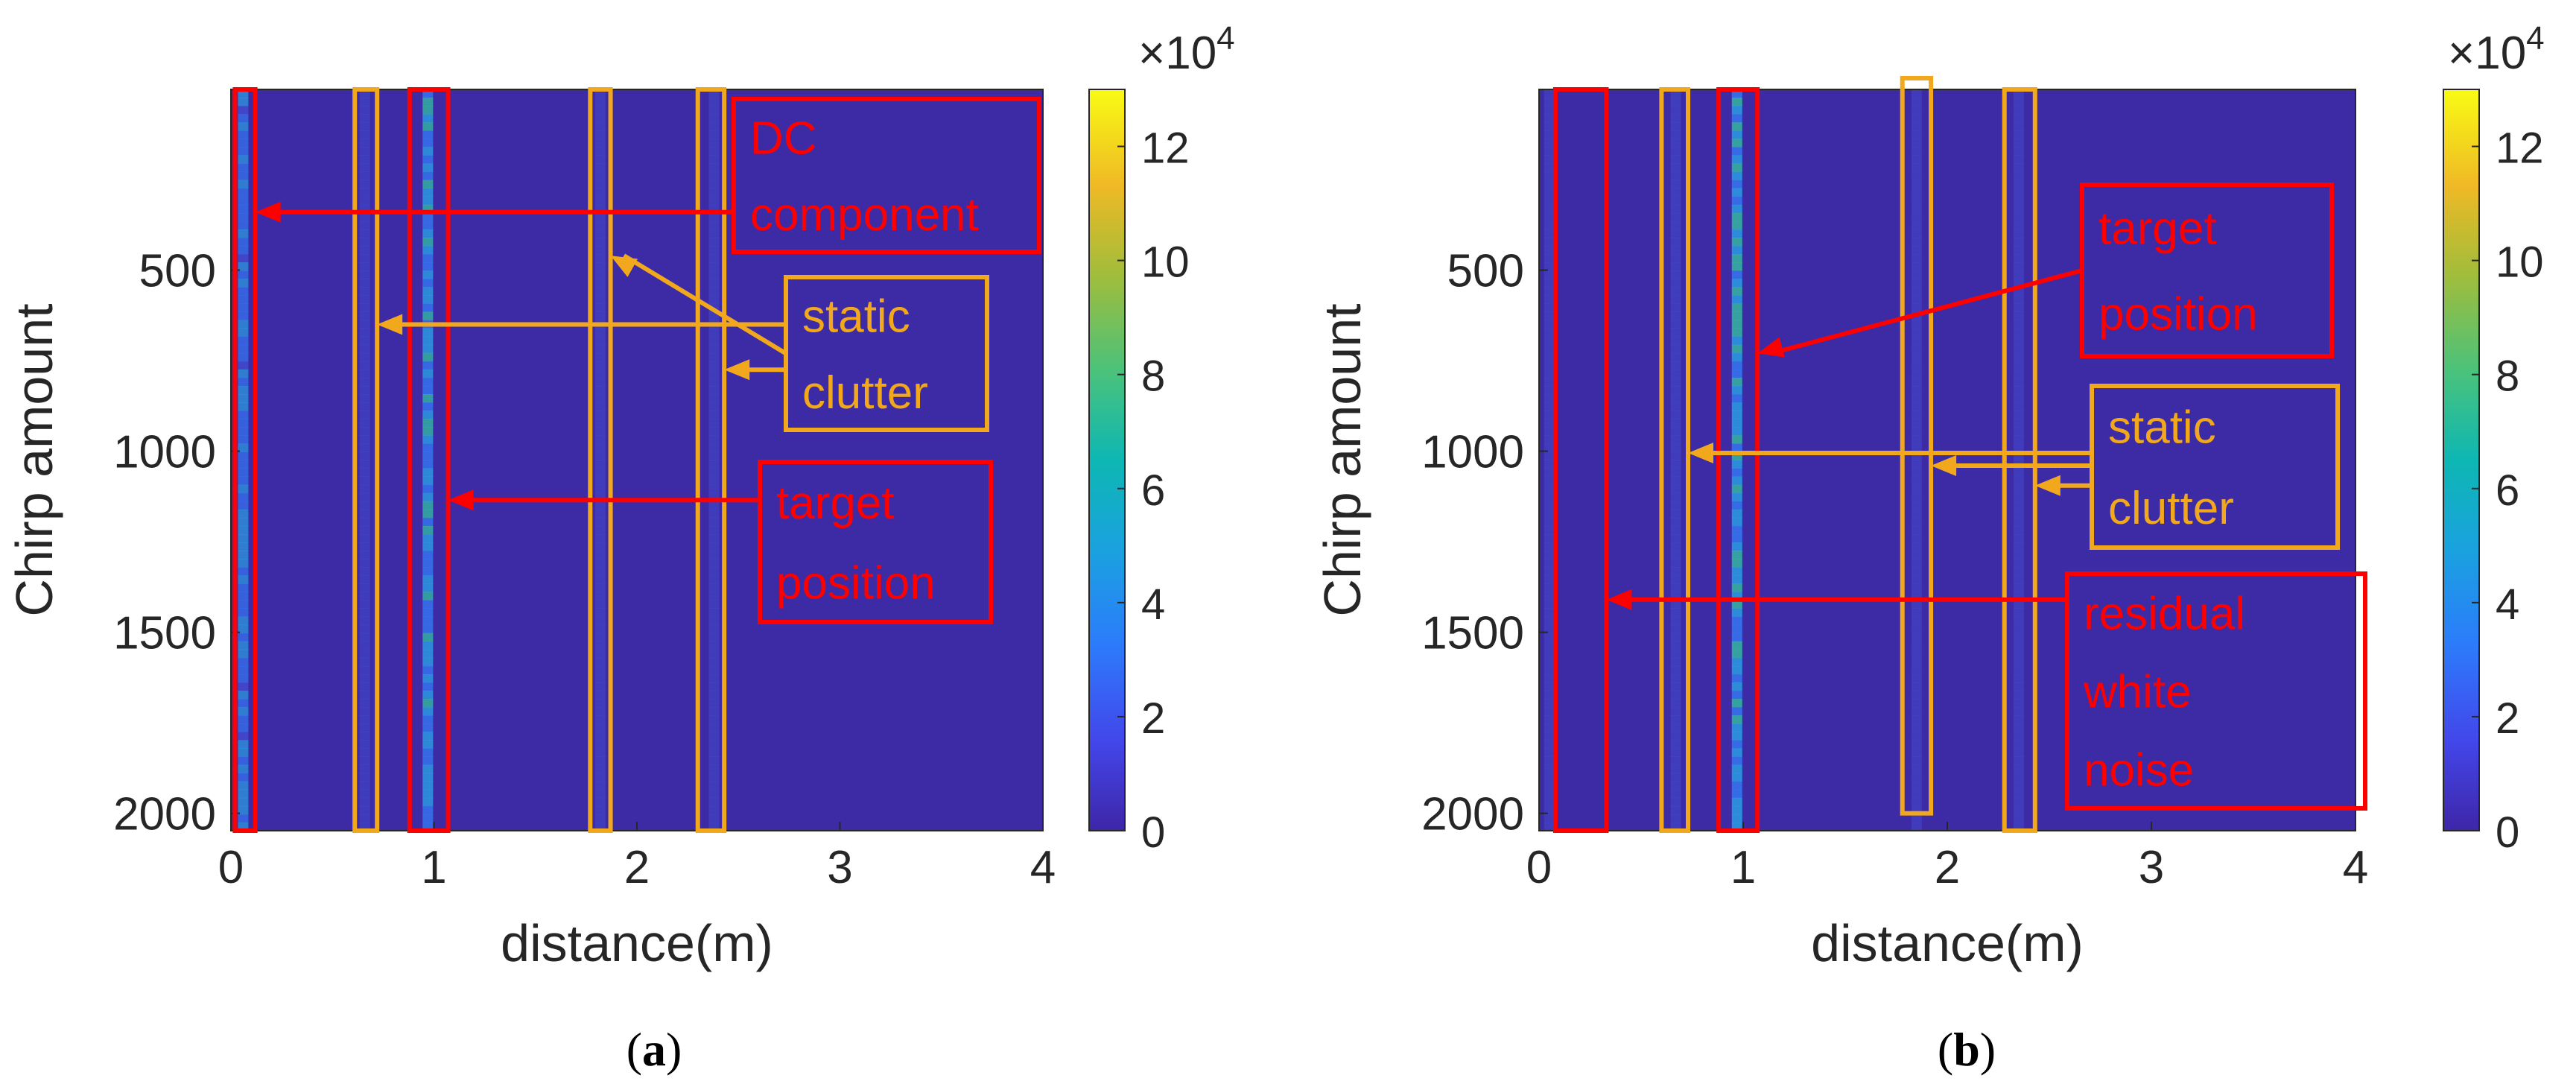 The width and height of the screenshot is (2576, 1087). What do you see at coordinates (178, 271) in the screenshot?
I see `y-tick-label: 500` at bounding box center [178, 271].